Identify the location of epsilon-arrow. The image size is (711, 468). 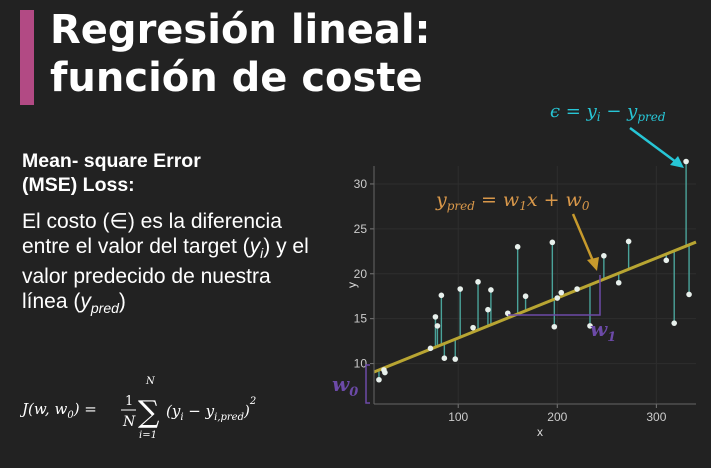
(655, 146).